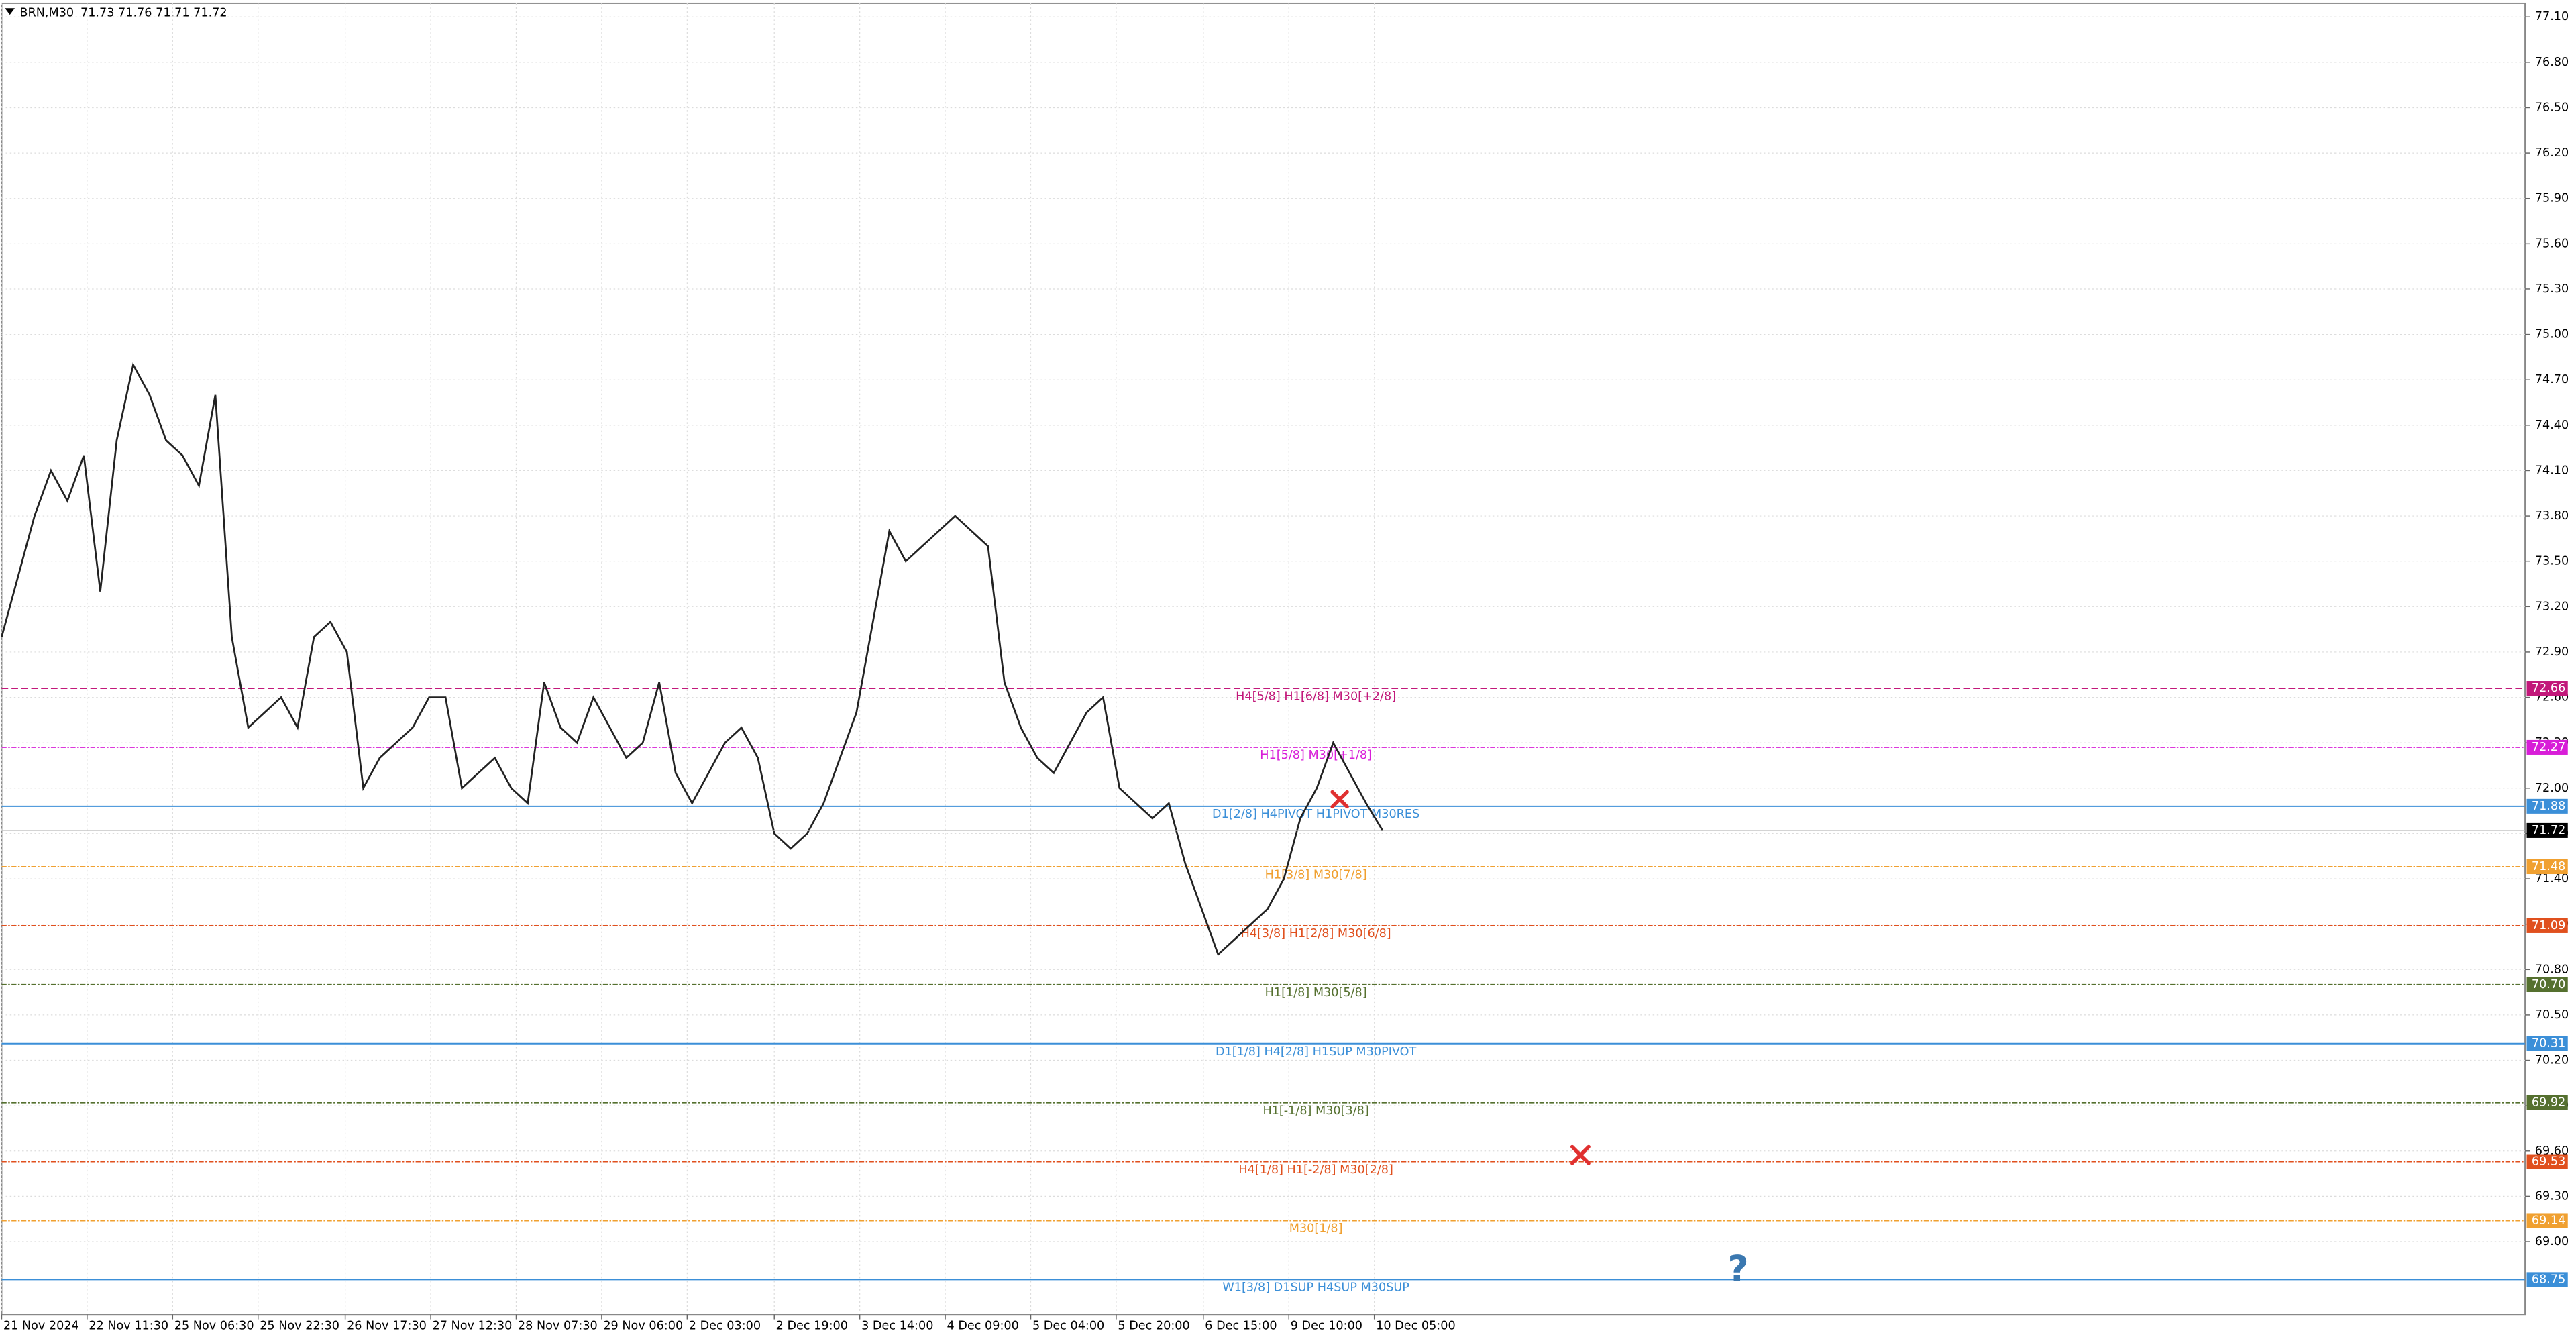  I want to click on x-tick-label: 27 Nov 12:30, so click(472, 1325).